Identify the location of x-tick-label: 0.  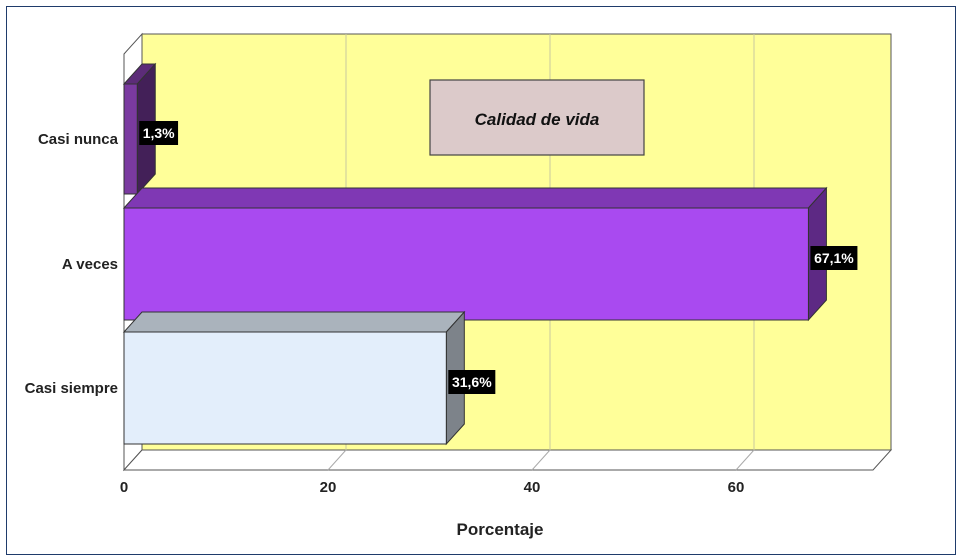
(124, 487).